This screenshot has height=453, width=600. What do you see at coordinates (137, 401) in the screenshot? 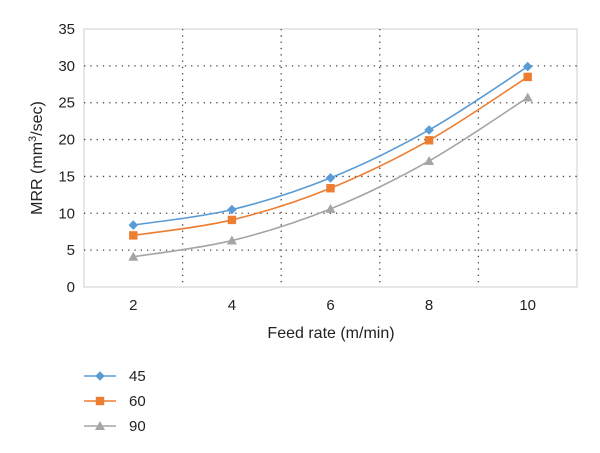
I see `legend-label: 60` at bounding box center [137, 401].